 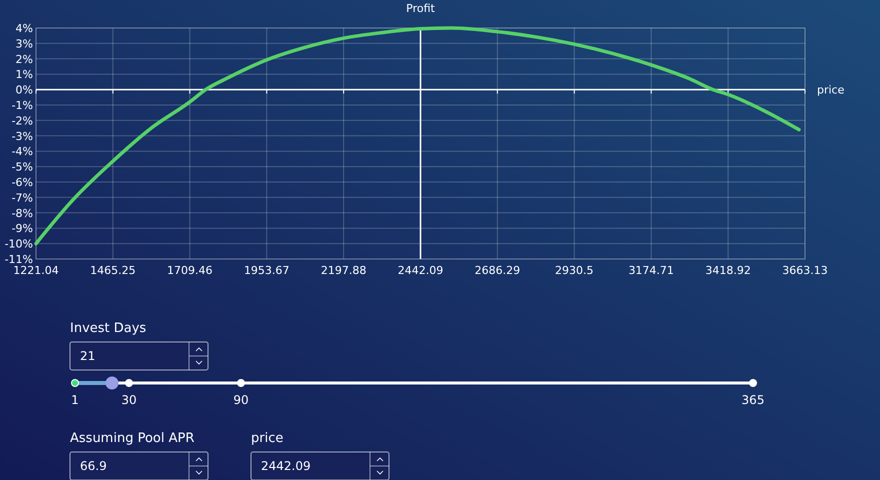 I want to click on text: 2442.09, so click(x=286, y=466).